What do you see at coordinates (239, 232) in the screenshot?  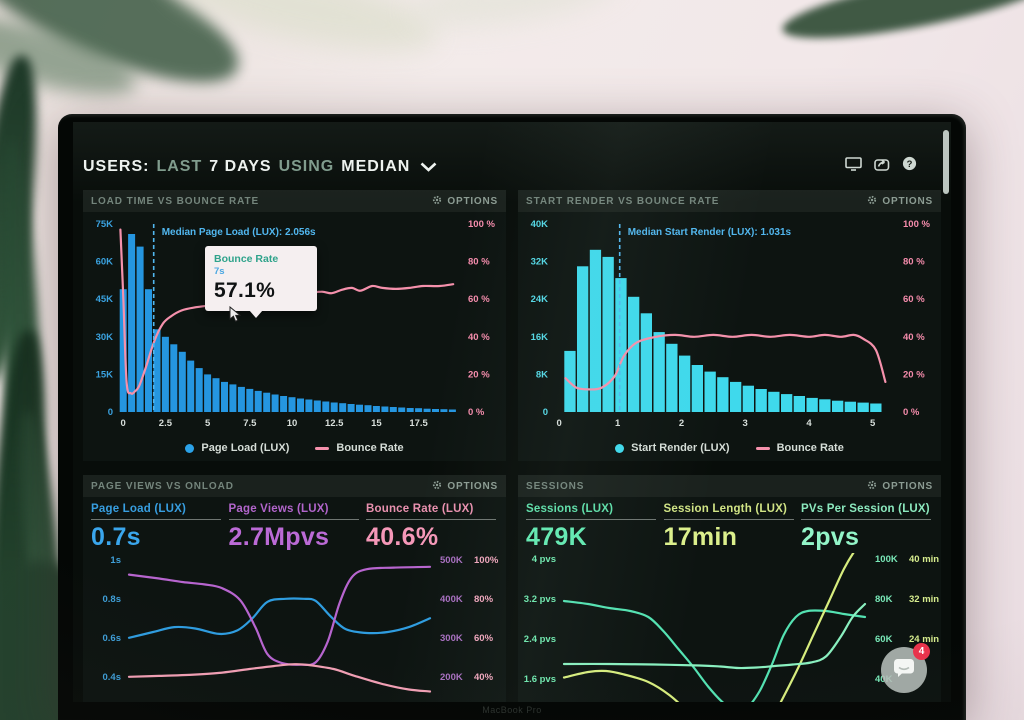 I see `svg-text: Median Page Load (LUX): 2.056s` at bounding box center [239, 232].